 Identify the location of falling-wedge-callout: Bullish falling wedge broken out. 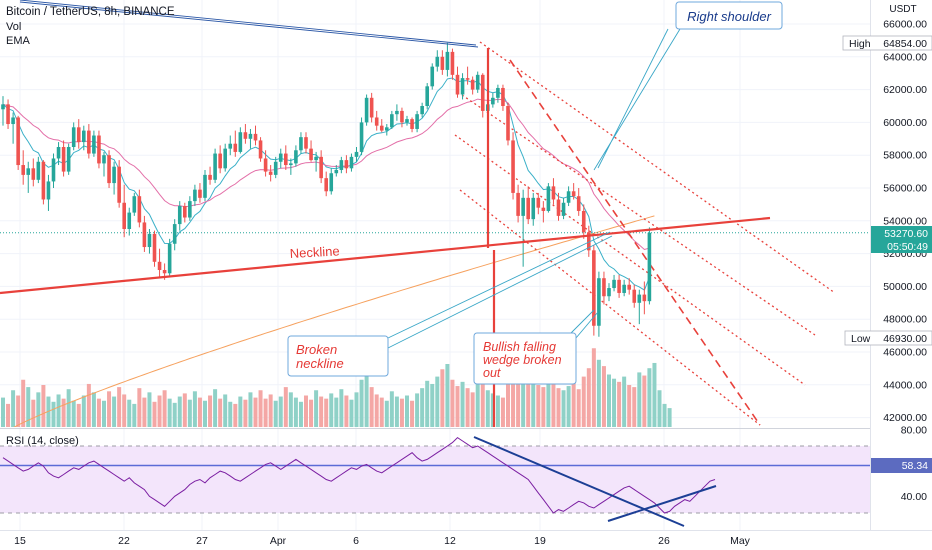
(525, 358).